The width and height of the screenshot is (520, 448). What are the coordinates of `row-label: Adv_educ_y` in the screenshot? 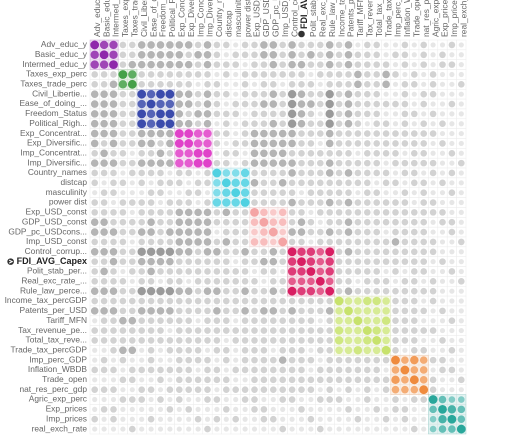 It's located at (64, 44).